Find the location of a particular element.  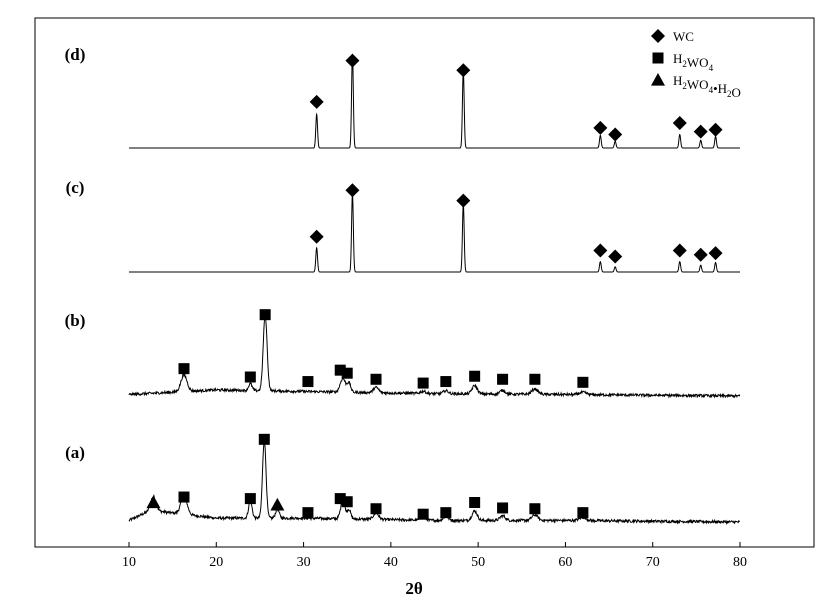

x-tick-label: 40 is located at coordinates (391, 562).